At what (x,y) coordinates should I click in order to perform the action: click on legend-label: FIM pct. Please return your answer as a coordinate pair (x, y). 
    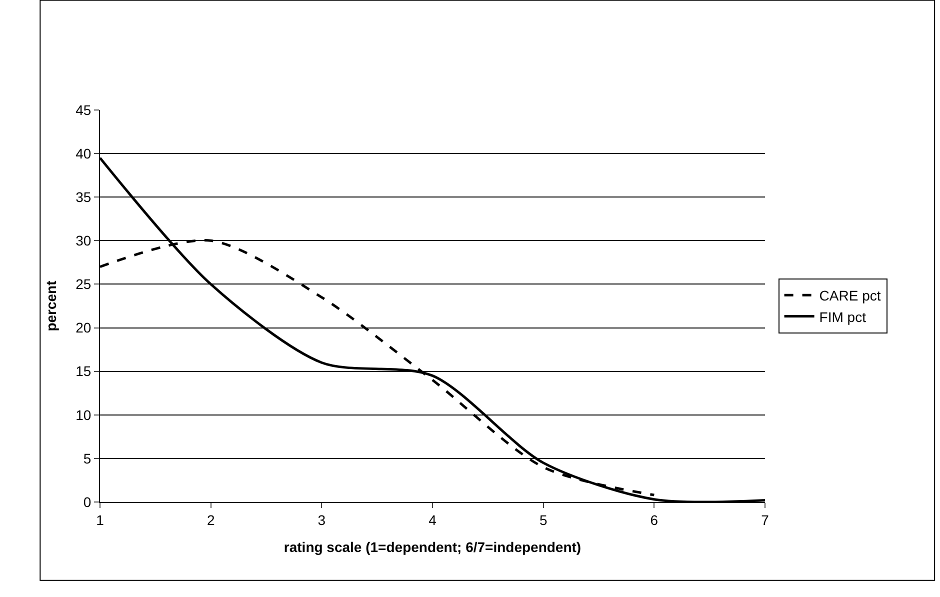
    Looking at the image, I should click on (842, 316).